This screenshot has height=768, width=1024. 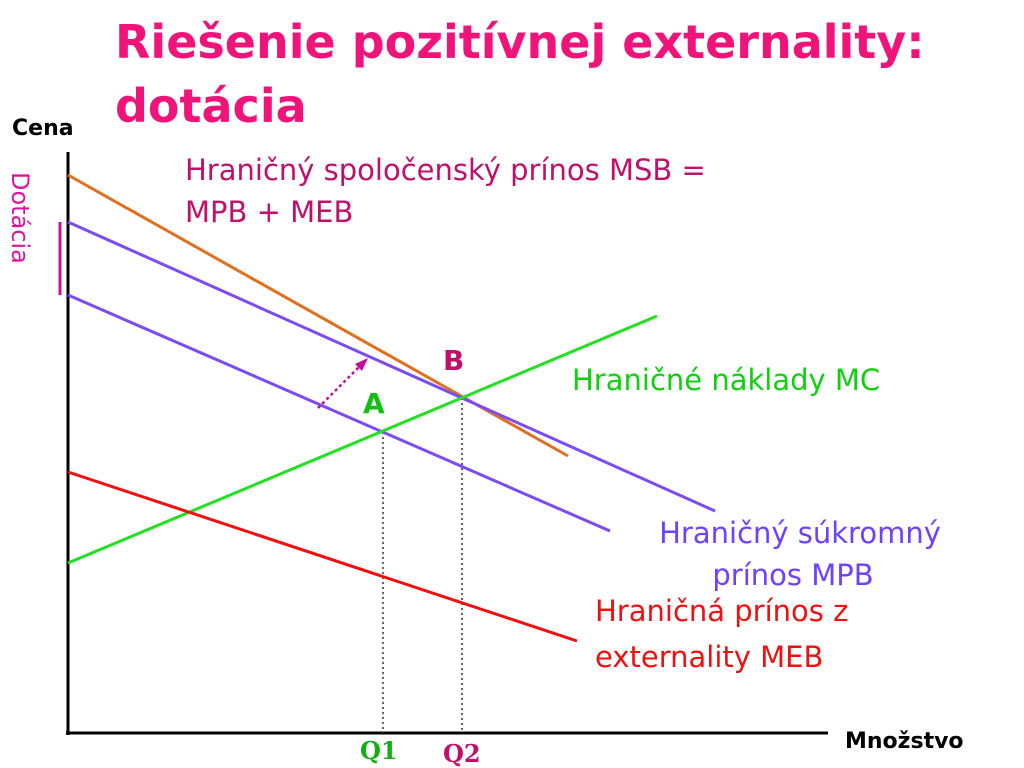 What do you see at coordinates (462, 753) in the screenshot?
I see `q2-label: Q2` at bounding box center [462, 753].